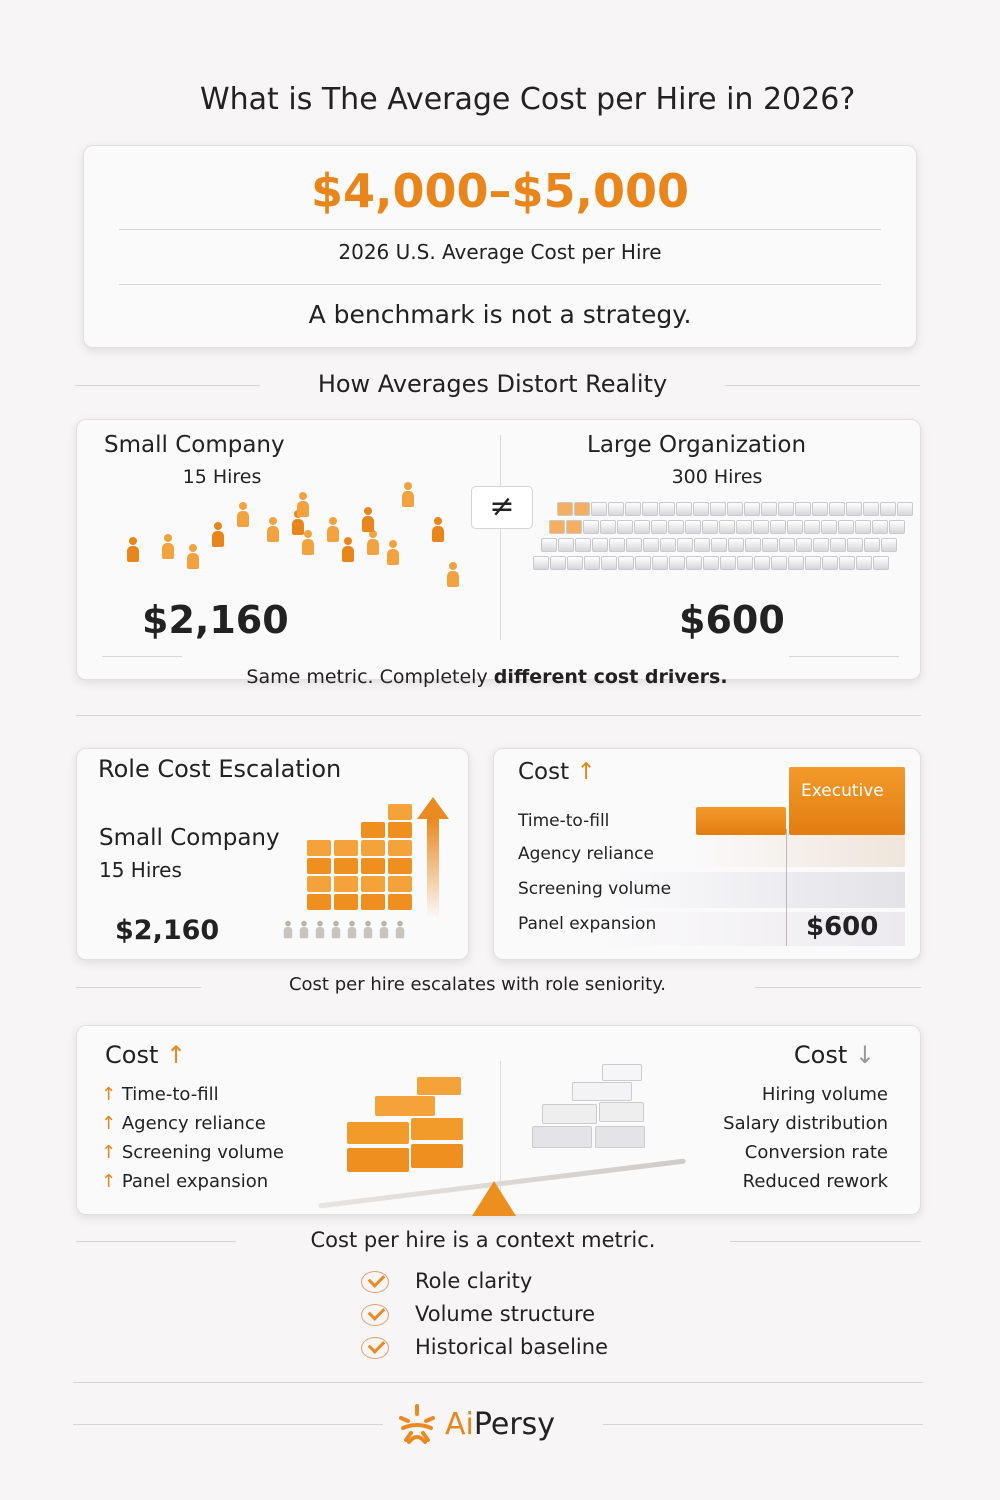 The image size is (1000, 1500). What do you see at coordinates (170, 1094) in the screenshot?
I see `item-label: Time-to-fill` at bounding box center [170, 1094].